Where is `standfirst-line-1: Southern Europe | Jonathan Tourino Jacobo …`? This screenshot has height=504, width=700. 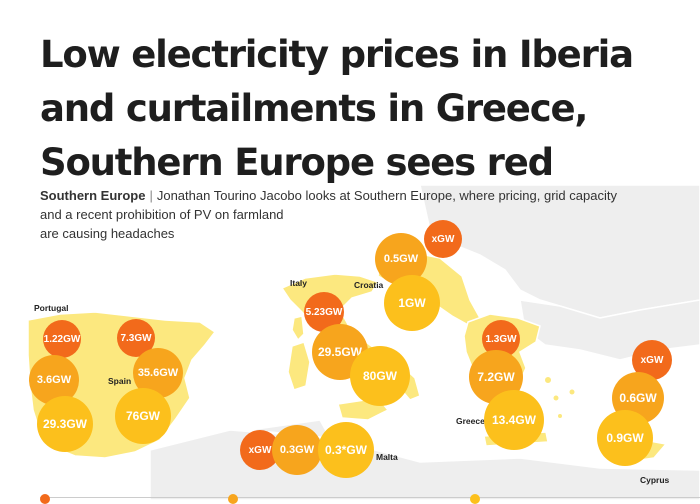
standfirst-line-1: Southern Europe | Jonathan Tourino Jacobo … is located at coordinates (350, 195).